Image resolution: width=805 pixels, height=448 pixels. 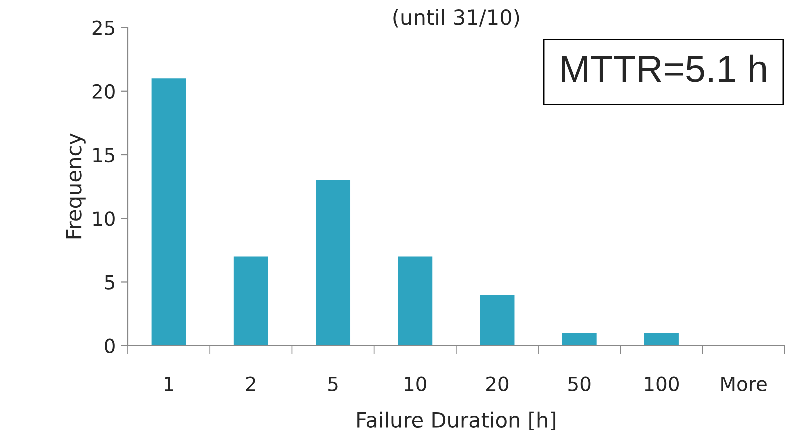 I want to click on y-tick-label: 15, so click(x=104, y=155).